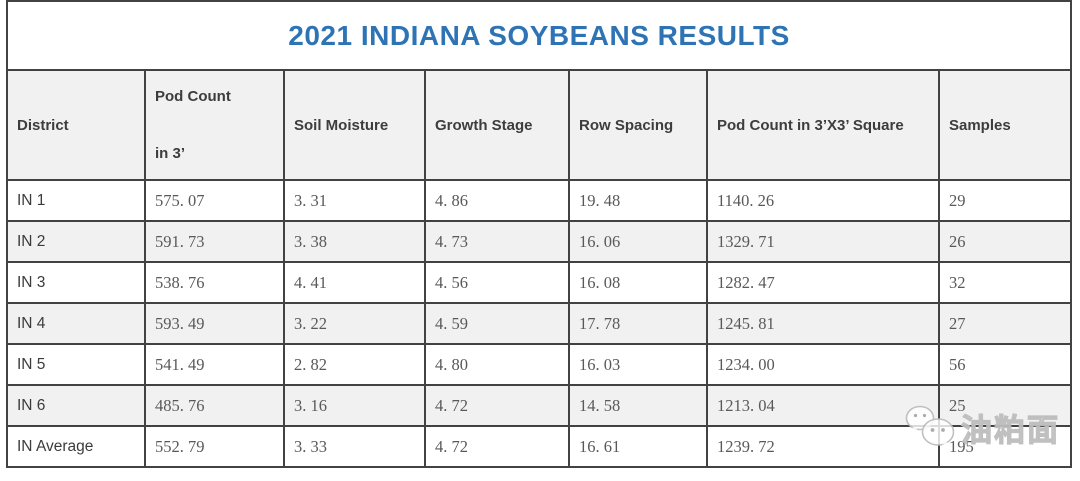 The width and height of the screenshot is (1080, 481). I want to click on samples-cell: 26, so click(1005, 241).